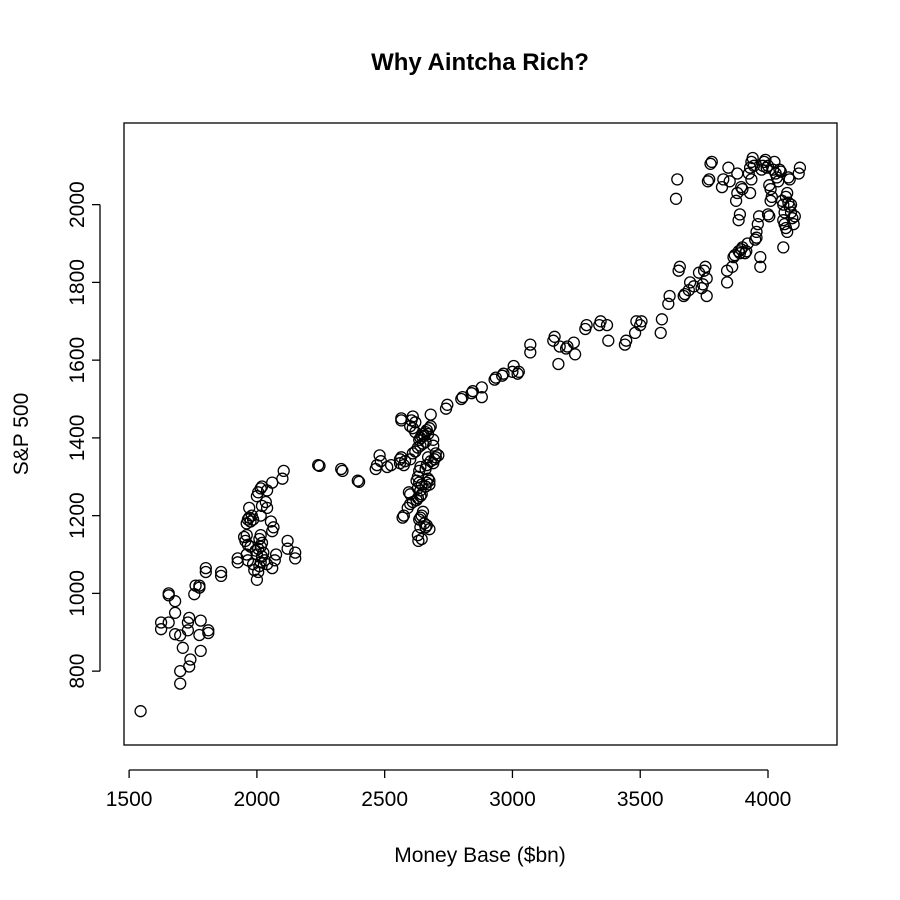 The image size is (900, 900). I want to click on y-tick-label: 1000, so click(77, 593).